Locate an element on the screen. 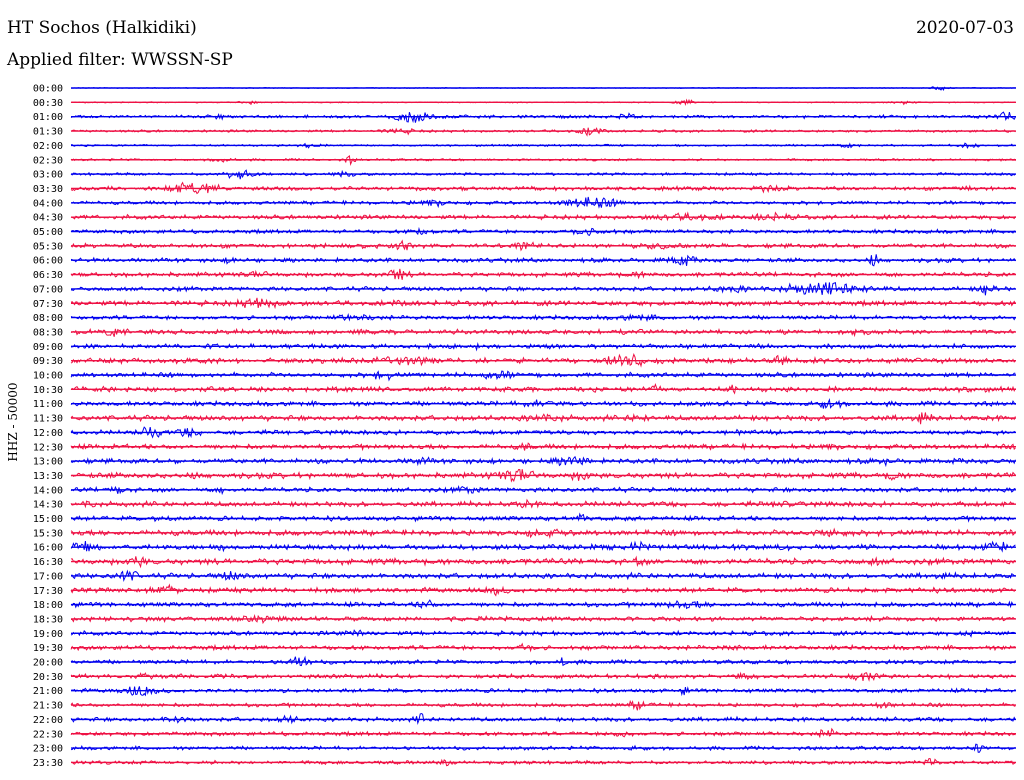 The image size is (1024, 780). row-time-label: 03:00 is located at coordinates (48, 175).